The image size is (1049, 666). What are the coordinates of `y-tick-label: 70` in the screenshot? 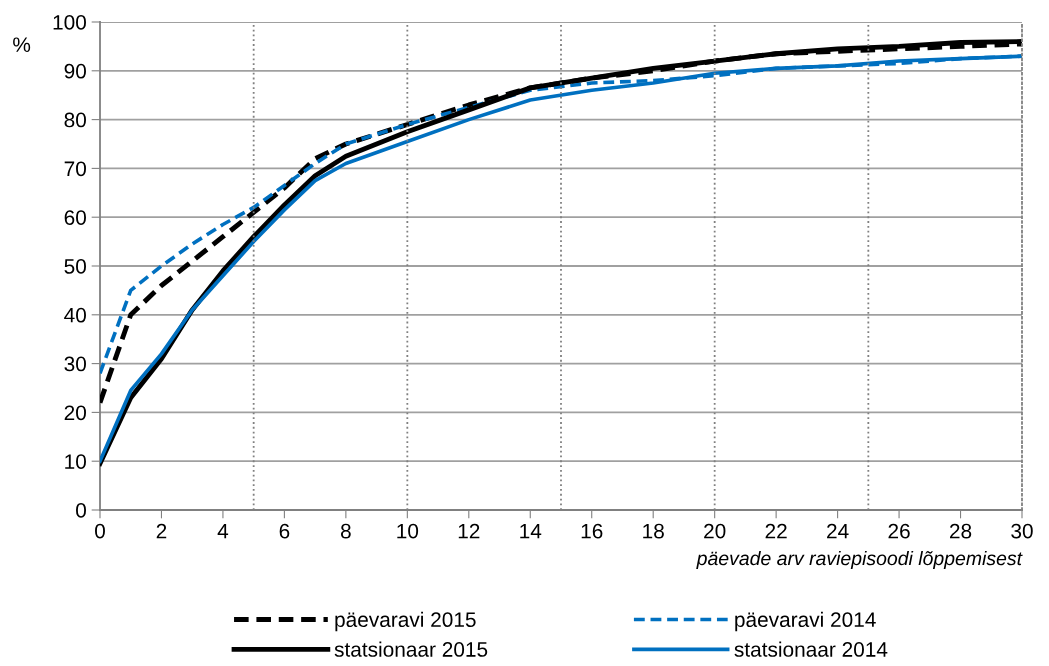 It's located at (75, 169).